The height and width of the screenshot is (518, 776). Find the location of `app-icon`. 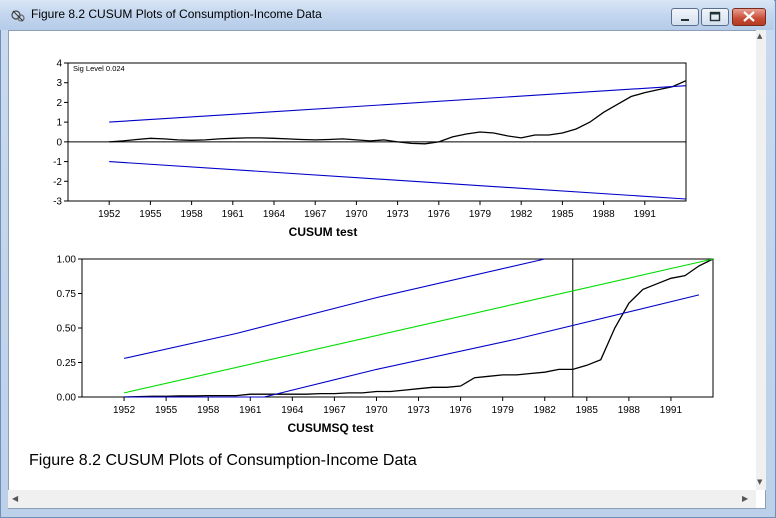

app-icon is located at coordinates (18, 16).